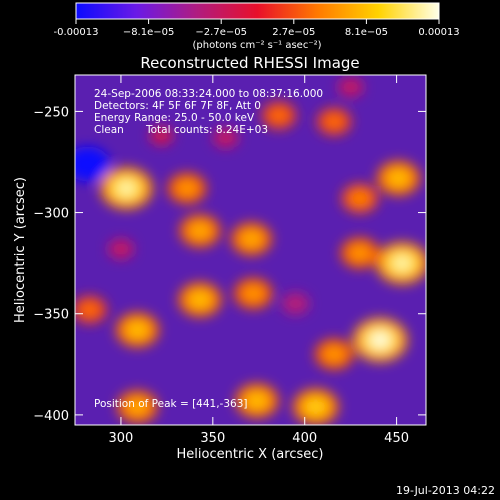 The image size is (500, 500). I want to click on x-tick-label: 350, so click(212, 438).